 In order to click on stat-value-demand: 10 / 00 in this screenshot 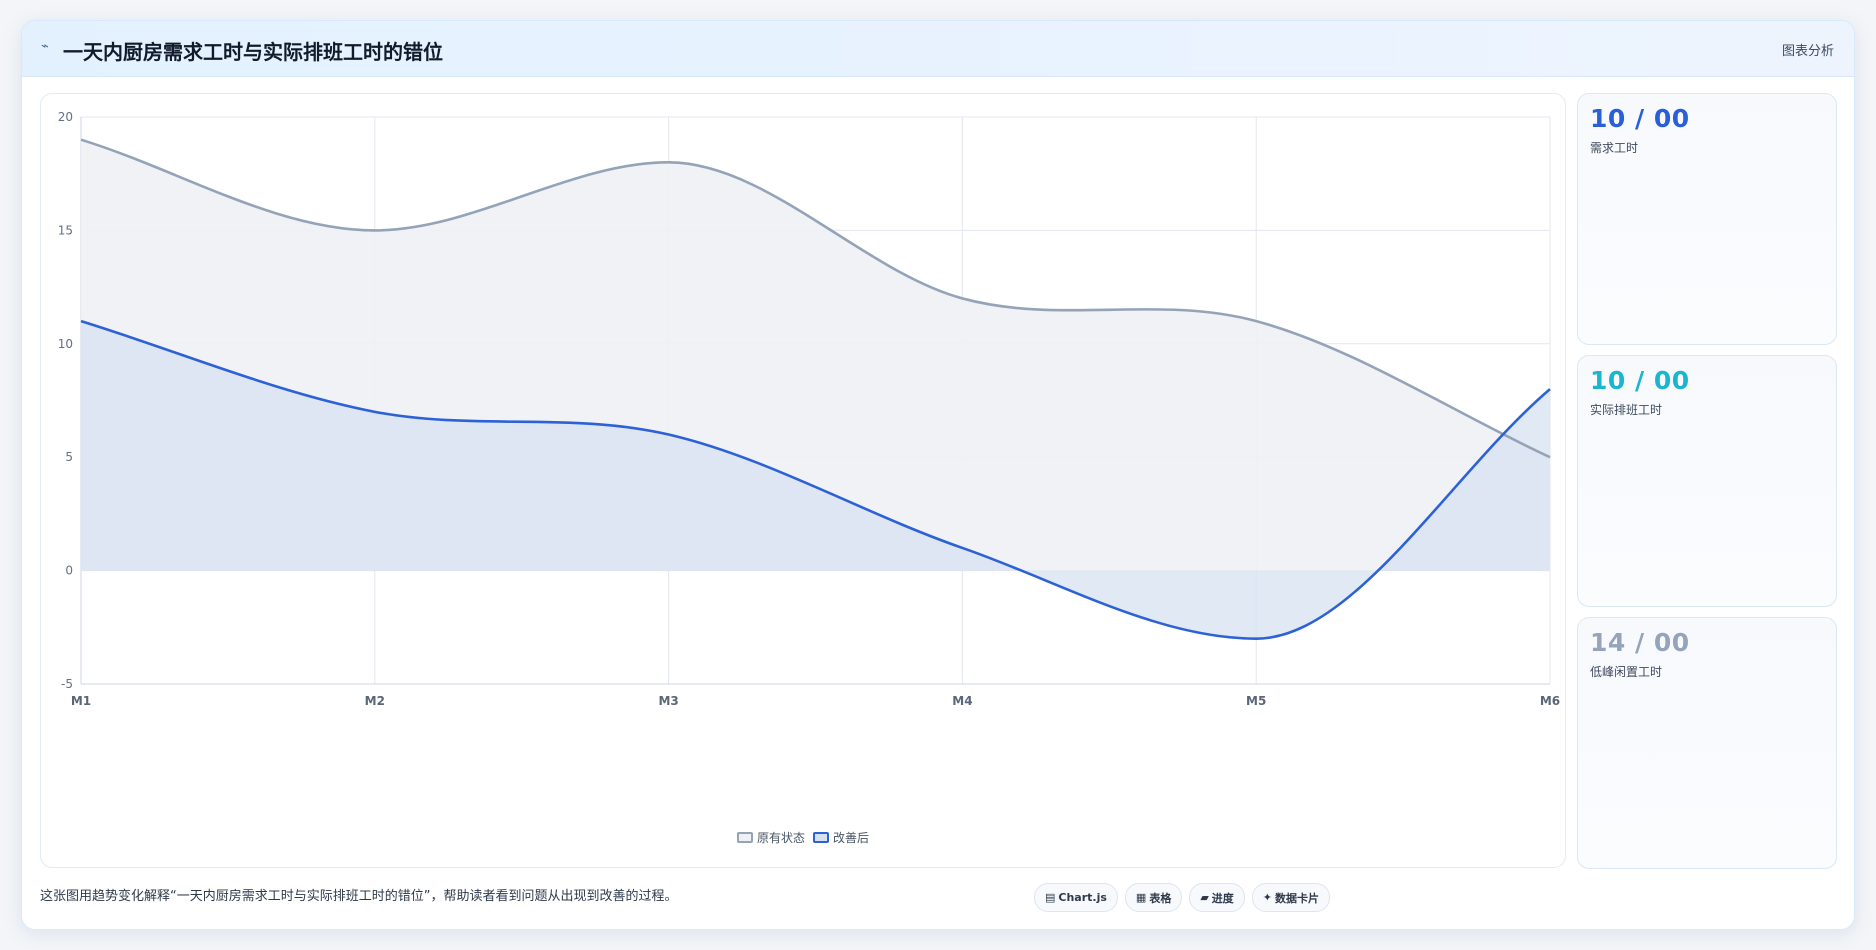, I will do `click(1640, 118)`.